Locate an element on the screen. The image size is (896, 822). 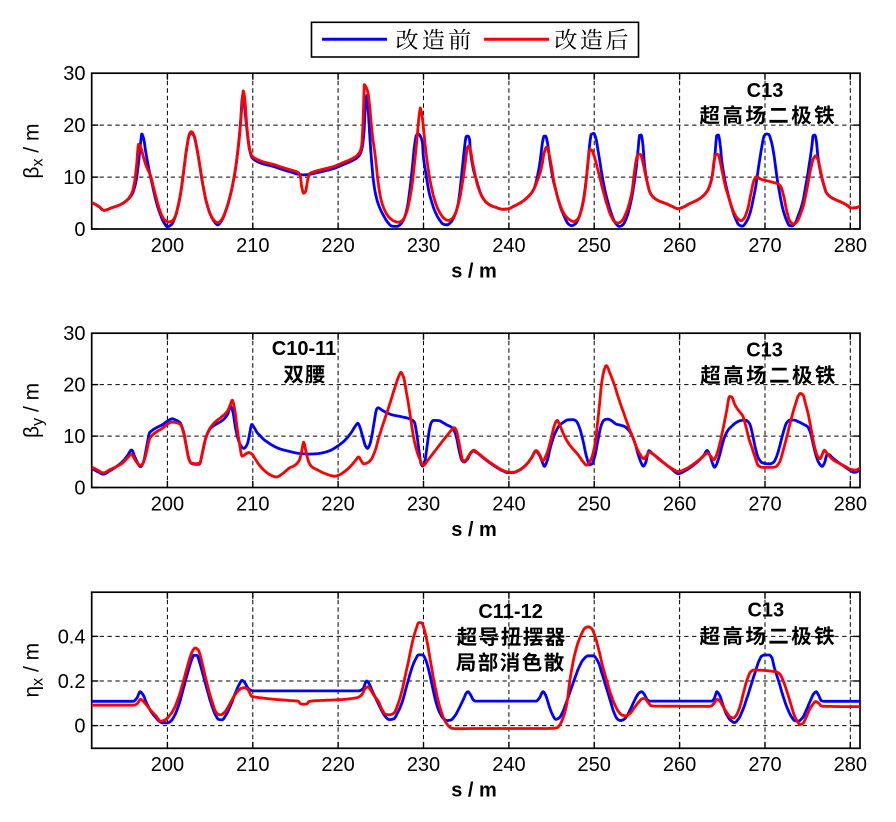
svg-text: C10-11 is located at coordinates (304, 349).